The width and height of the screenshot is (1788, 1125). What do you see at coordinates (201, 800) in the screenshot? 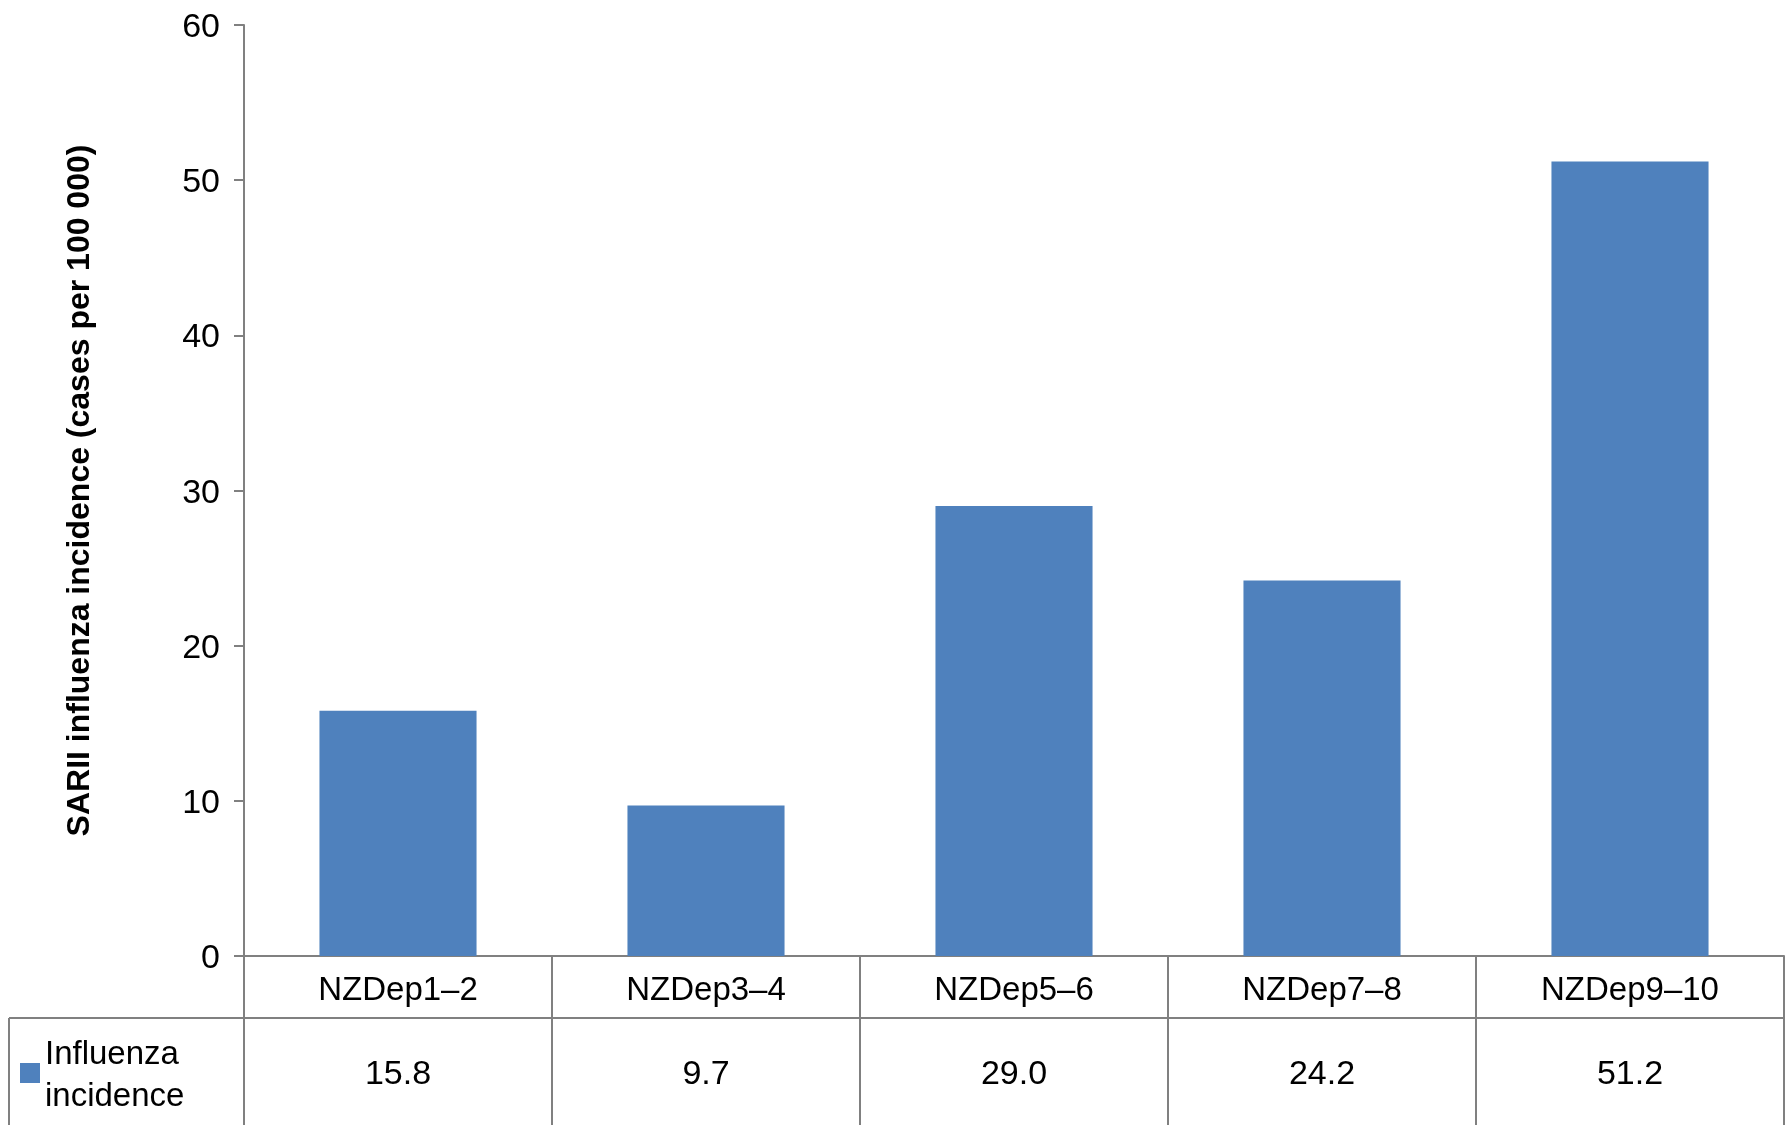
I see `y-tick-label: 10` at bounding box center [201, 800].